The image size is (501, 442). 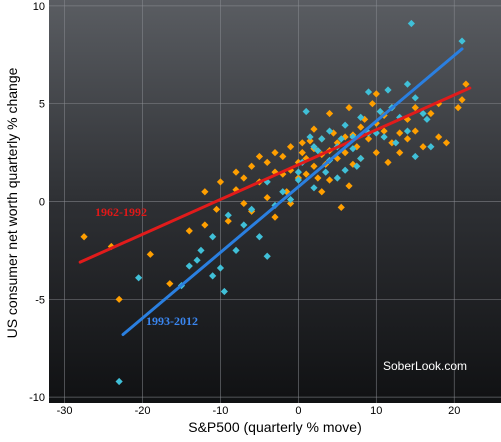 What do you see at coordinates (172, 321) in the screenshot?
I see `series-label-1993-2012: 1993-2012` at bounding box center [172, 321].